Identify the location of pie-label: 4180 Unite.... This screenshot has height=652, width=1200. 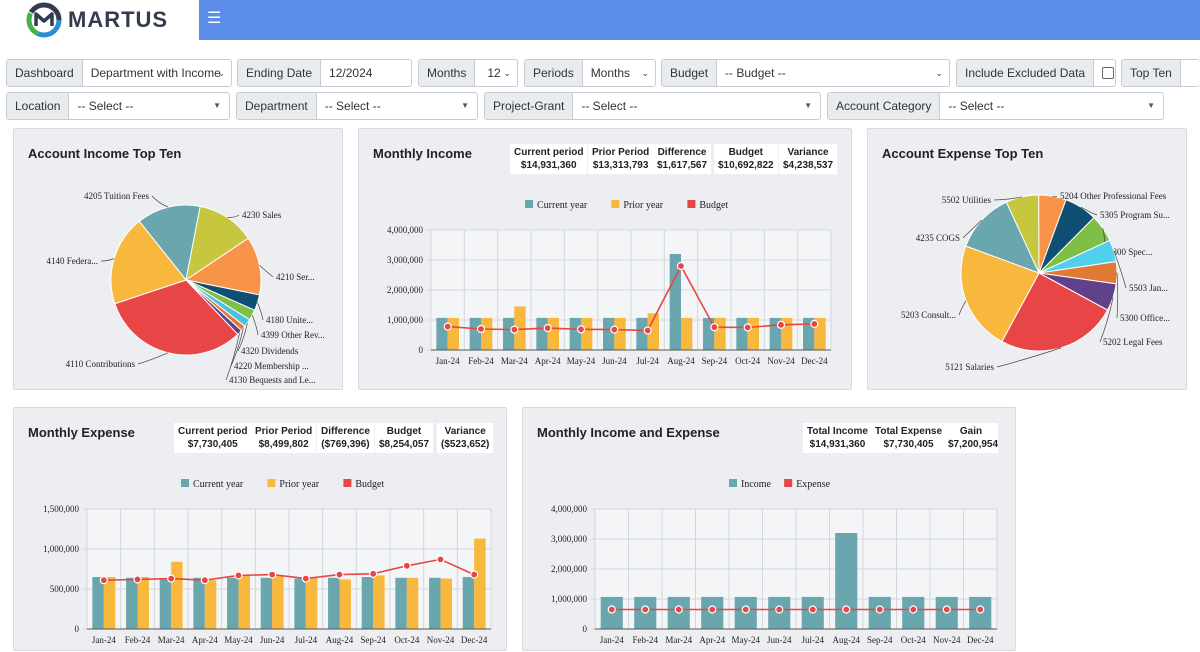
(289, 320).